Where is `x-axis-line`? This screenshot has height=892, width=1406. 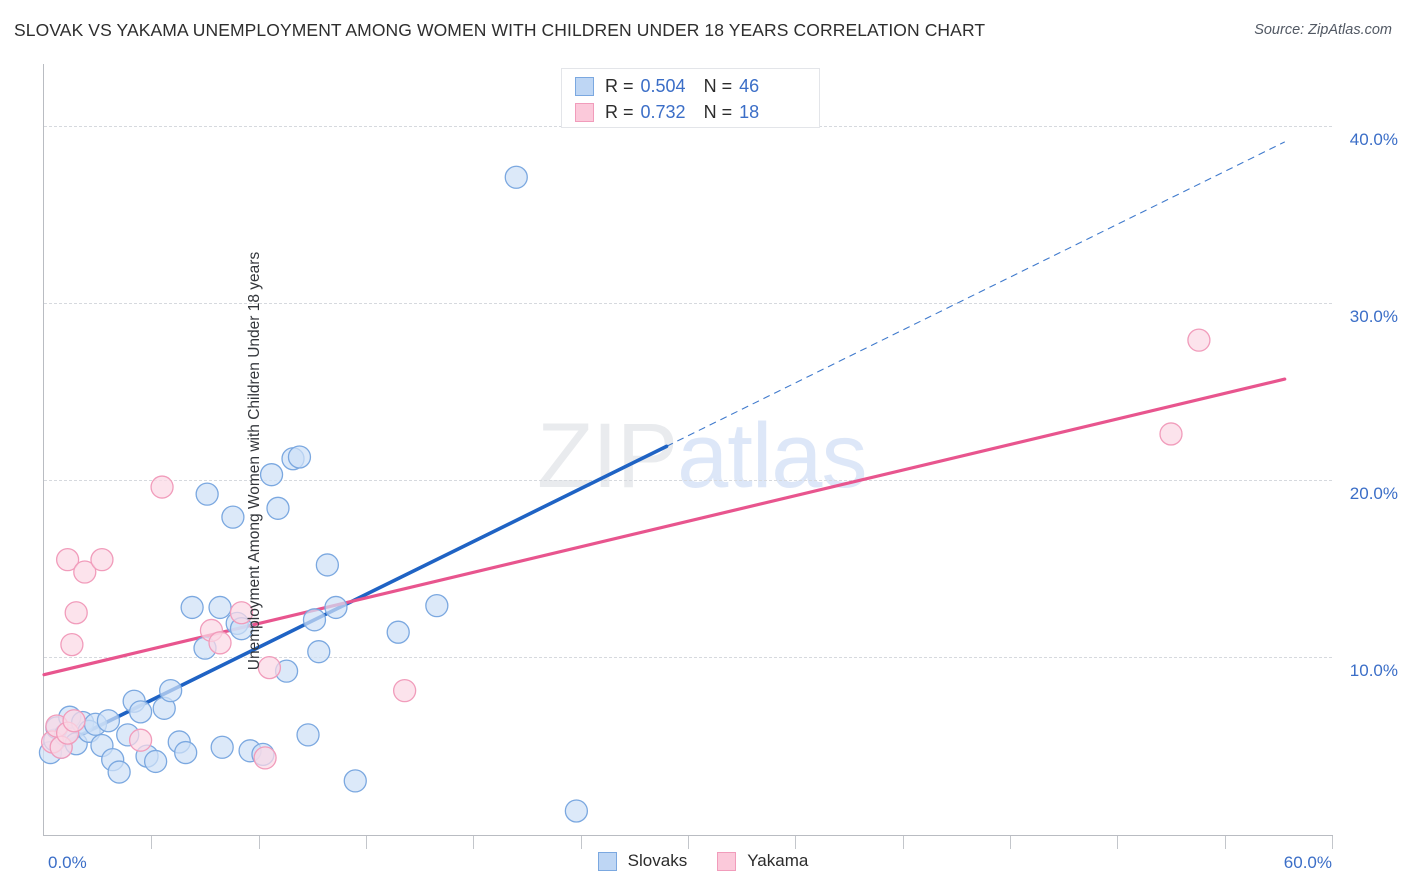
x-axis-line is located at coordinates (688, 835).